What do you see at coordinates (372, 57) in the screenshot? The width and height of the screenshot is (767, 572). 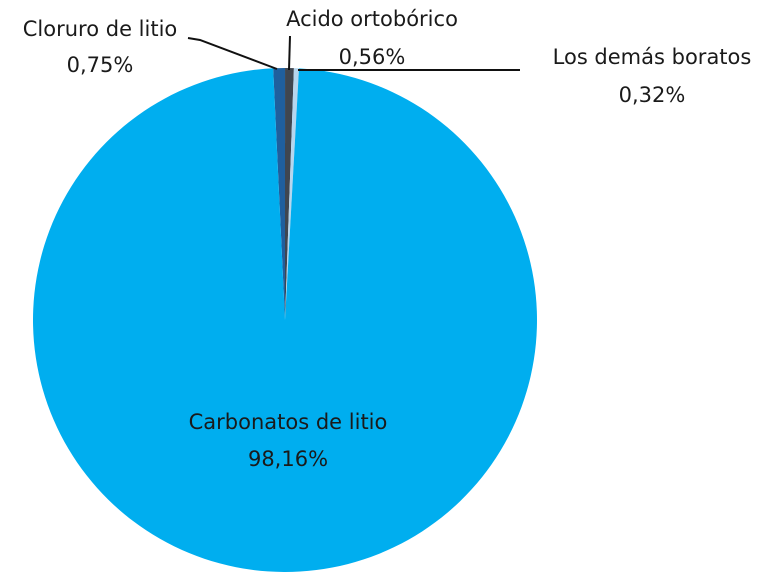 I see `slice-value: 0,56%` at bounding box center [372, 57].